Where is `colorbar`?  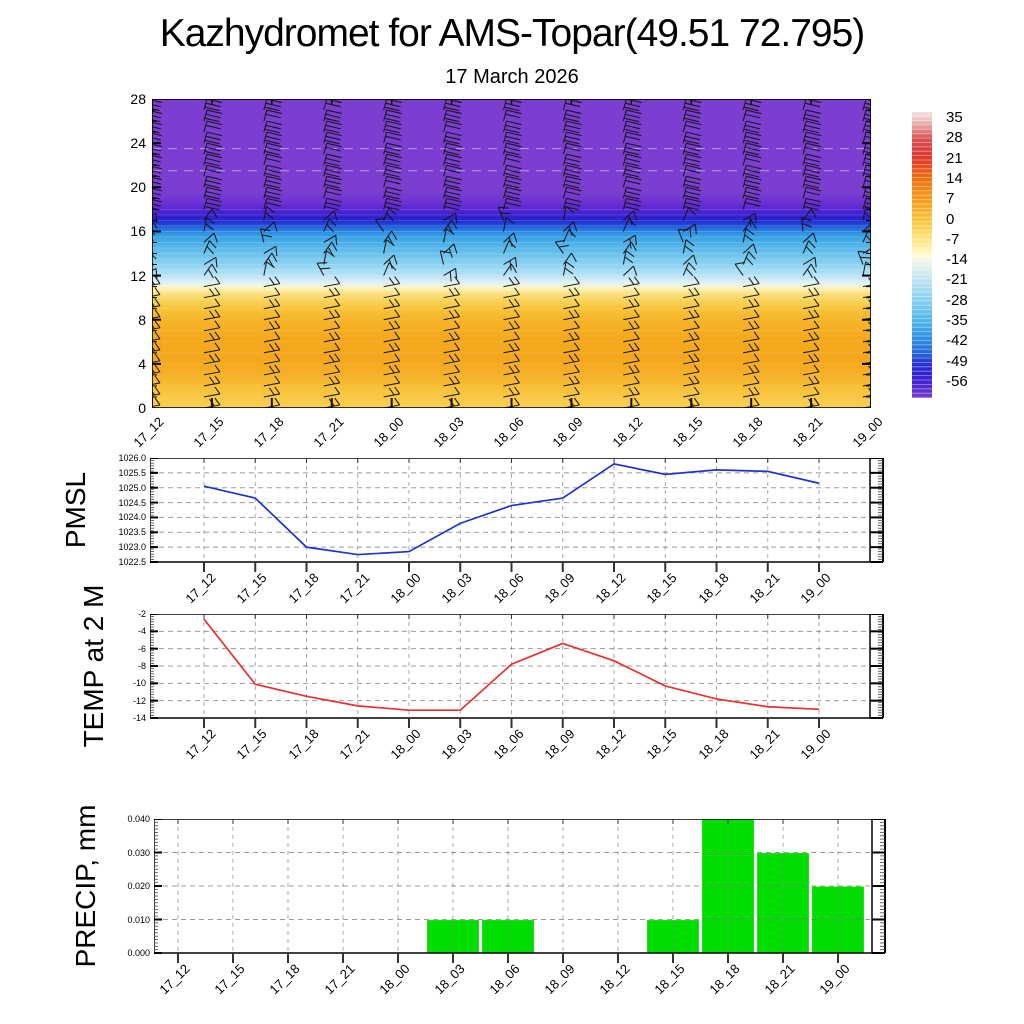 colorbar is located at coordinates (922, 255).